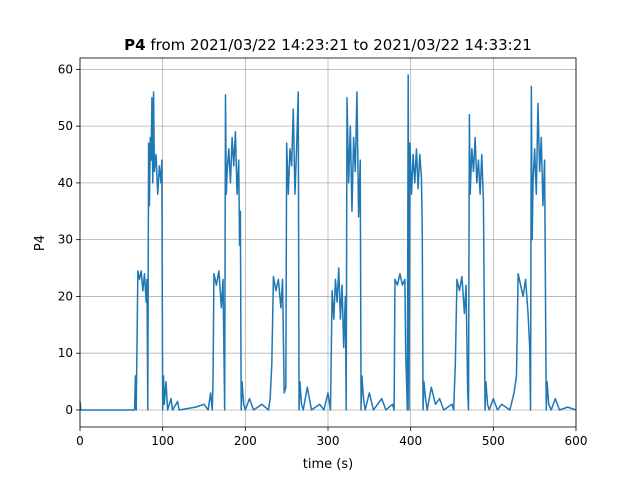 The image size is (640, 480). Describe the element at coordinates (134, 45) in the screenshot. I see `title-bold: P4` at that location.